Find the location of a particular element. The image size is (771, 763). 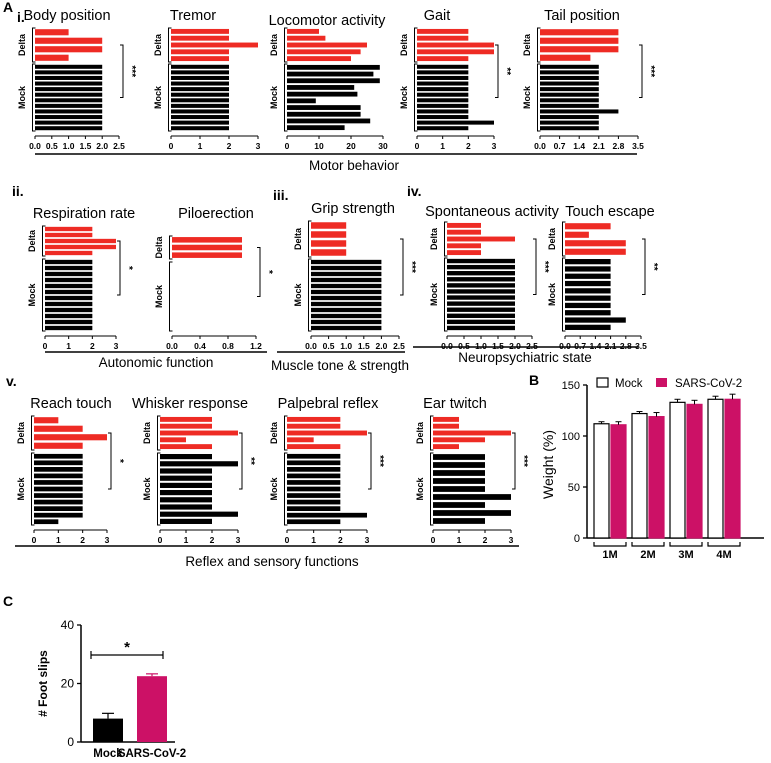

body-position-x-tick-label: 0.5 is located at coordinates (52, 146).